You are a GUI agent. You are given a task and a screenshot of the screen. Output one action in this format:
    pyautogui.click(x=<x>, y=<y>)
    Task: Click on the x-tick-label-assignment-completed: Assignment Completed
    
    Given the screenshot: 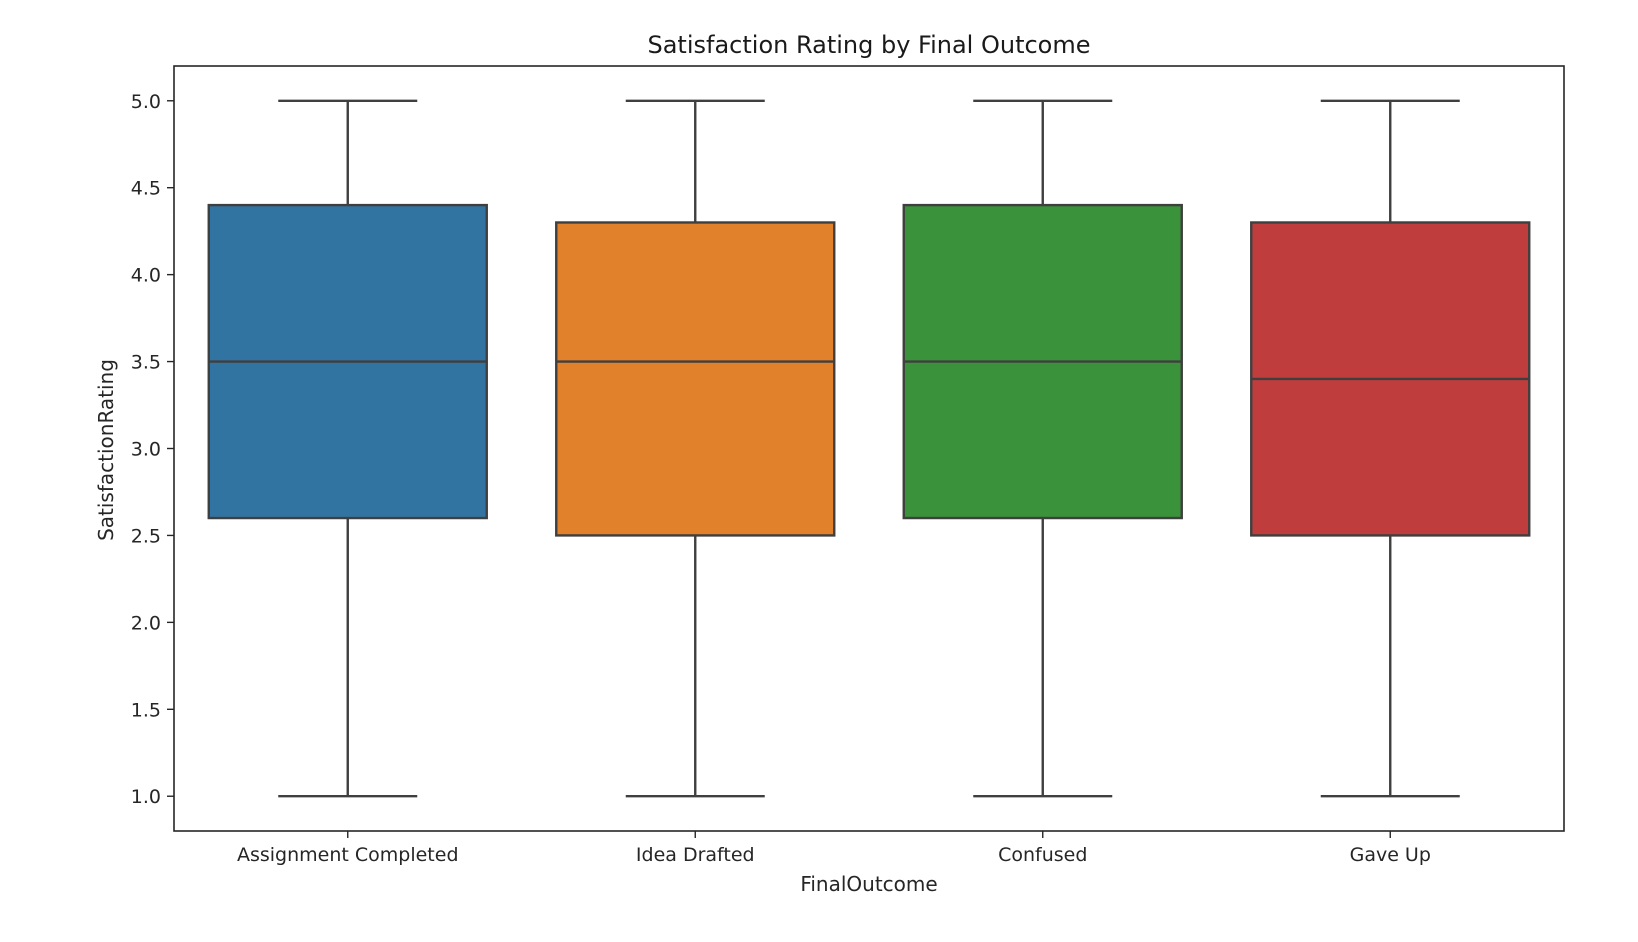 What is the action you would take?
    pyautogui.click(x=348, y=855)
    